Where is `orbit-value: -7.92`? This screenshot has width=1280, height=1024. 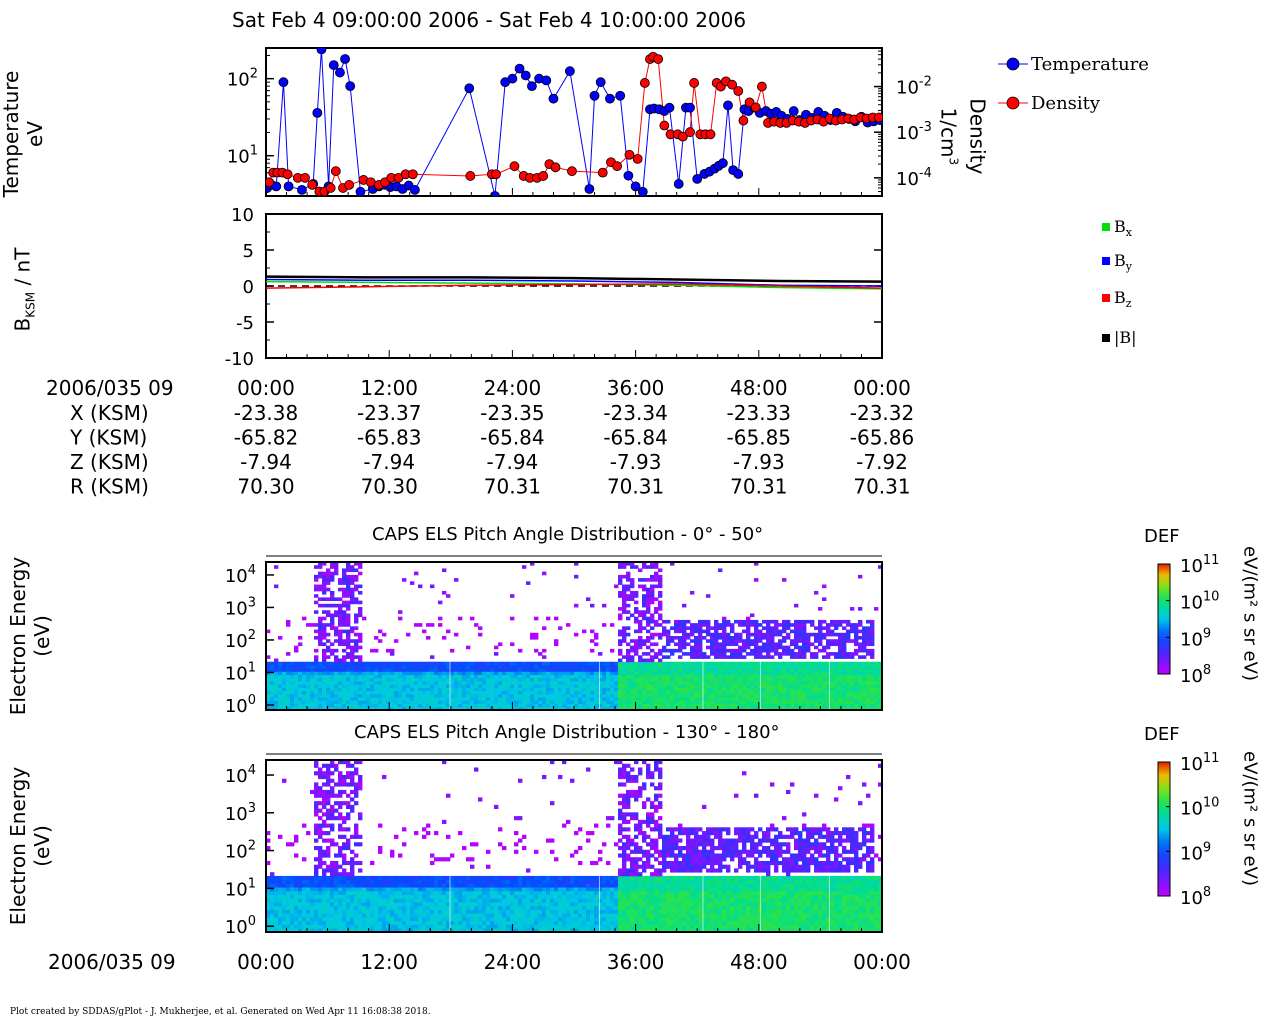
orbit-value: -7.92 is located at coordinates (882, 462).